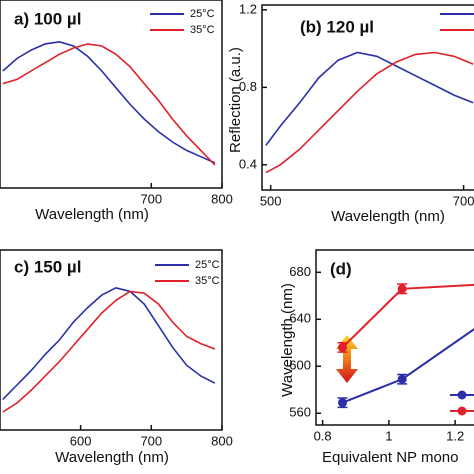  What do you see at coordinates (271, 200) in the screenshot?
I see `x-tick-label: 500` at bounding box center [271, 200].